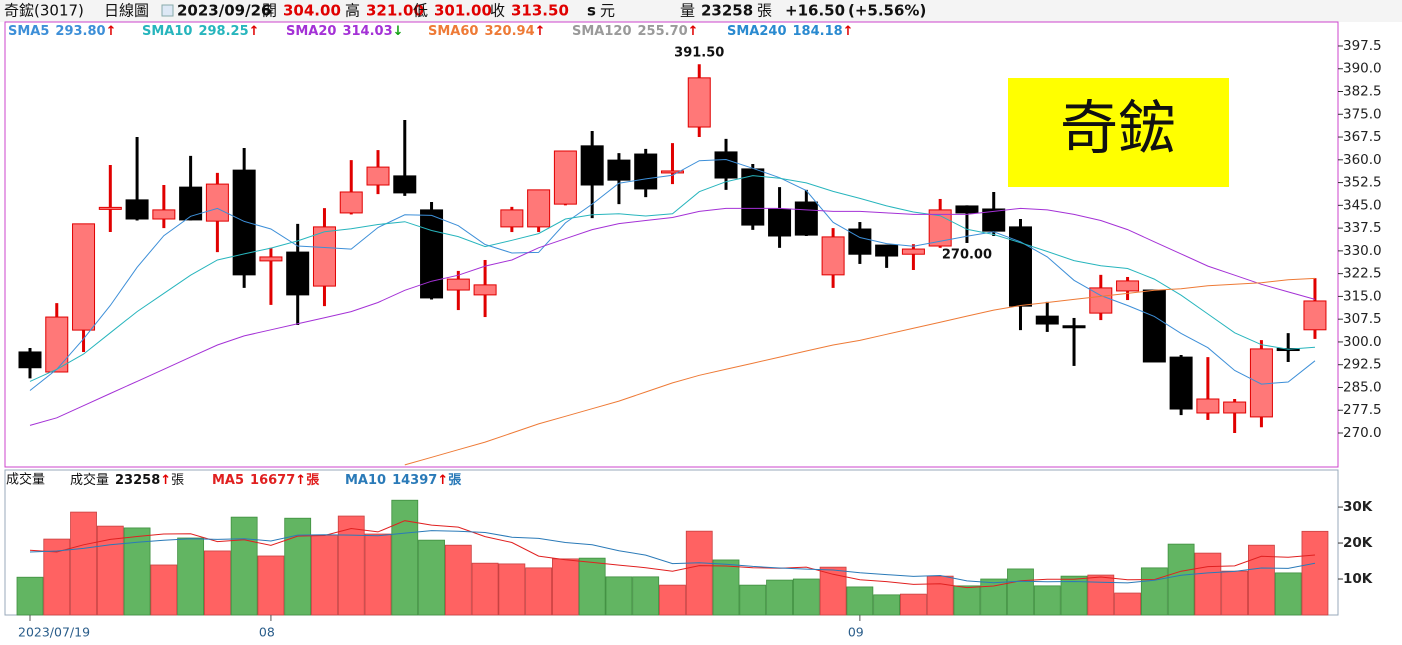  I want to click on y-tick-label: 307.5, so click(1362, 319).